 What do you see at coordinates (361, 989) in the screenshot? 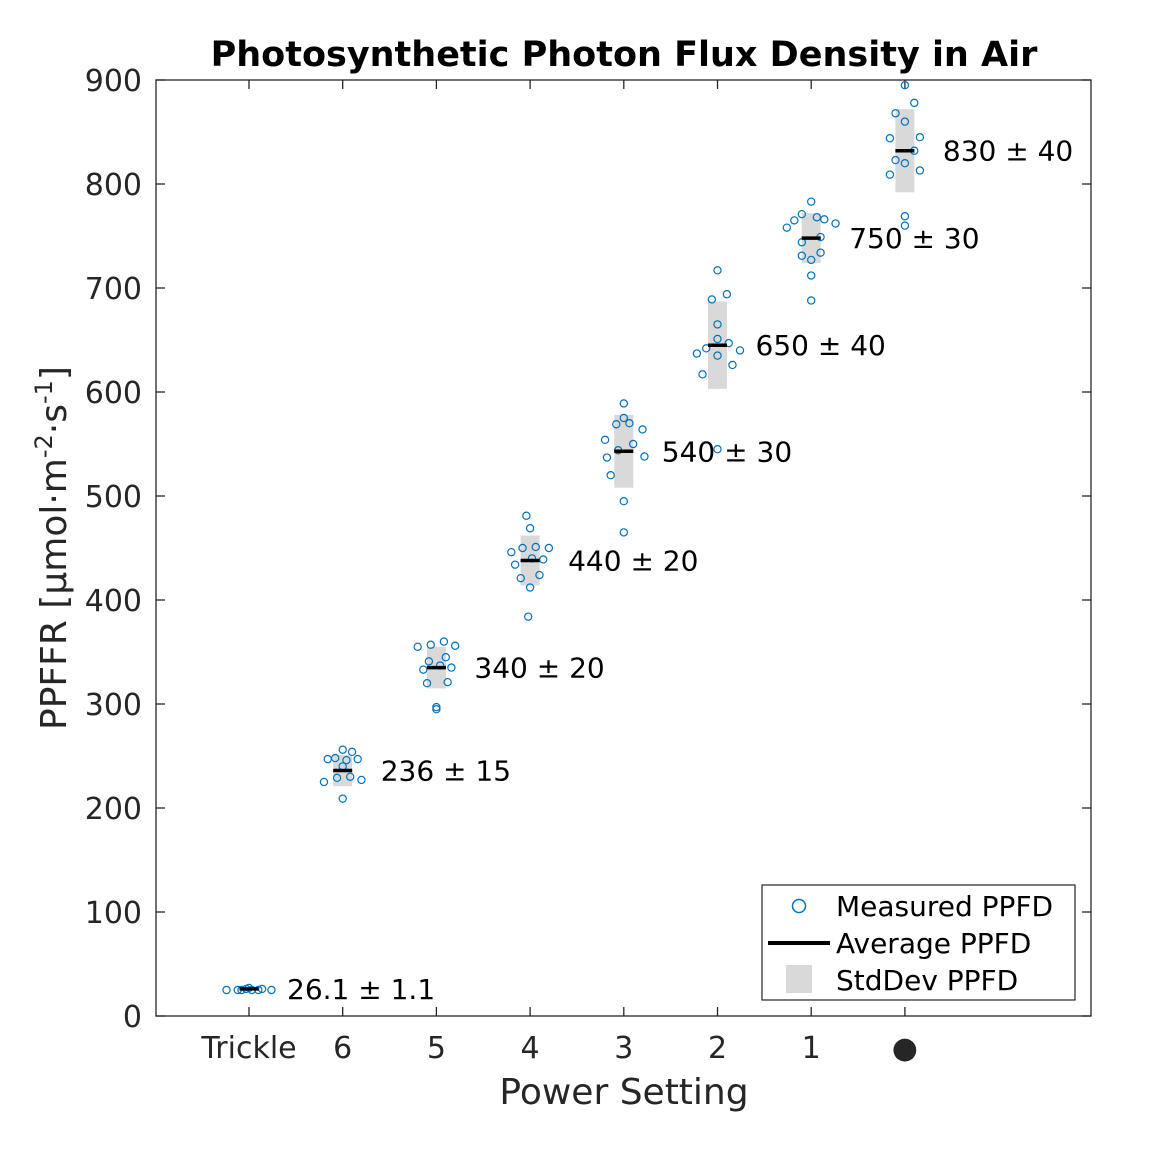
I see `group-annotation: 26.1 ± 1.1` at bounding box center [361, 989].